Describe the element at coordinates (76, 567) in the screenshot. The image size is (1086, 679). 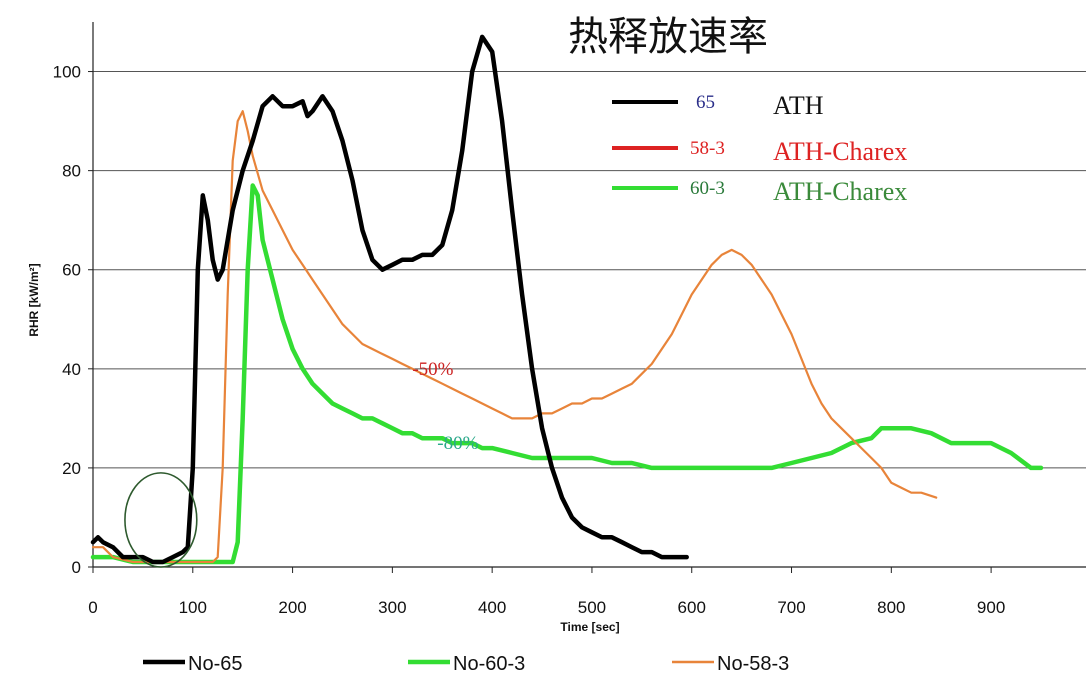
I see `y-tick-label: 0` at that location.